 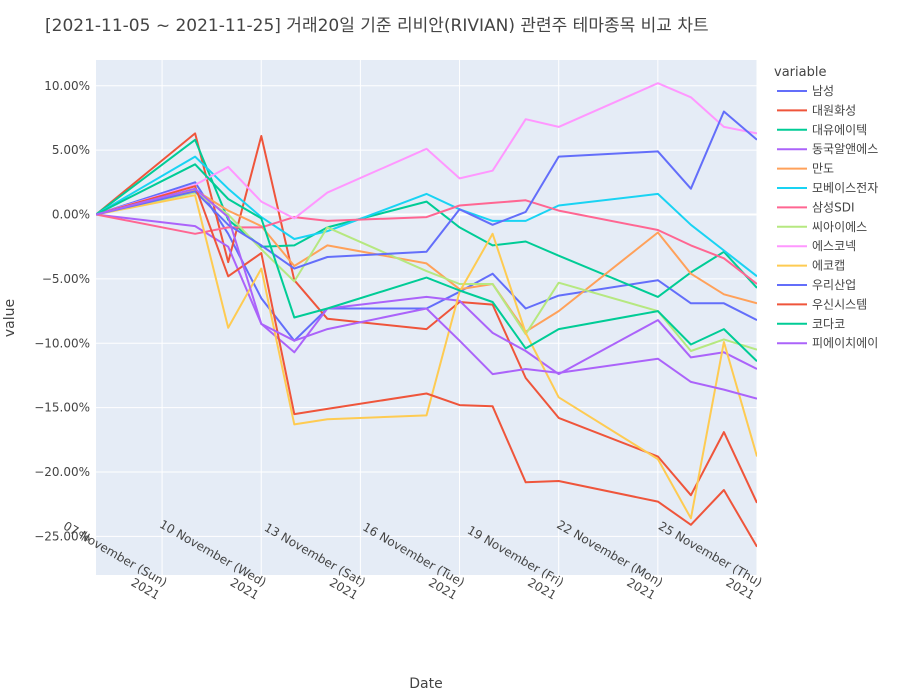 I want to click on legend-item: 에스코넥, so click(x=816, y=246).